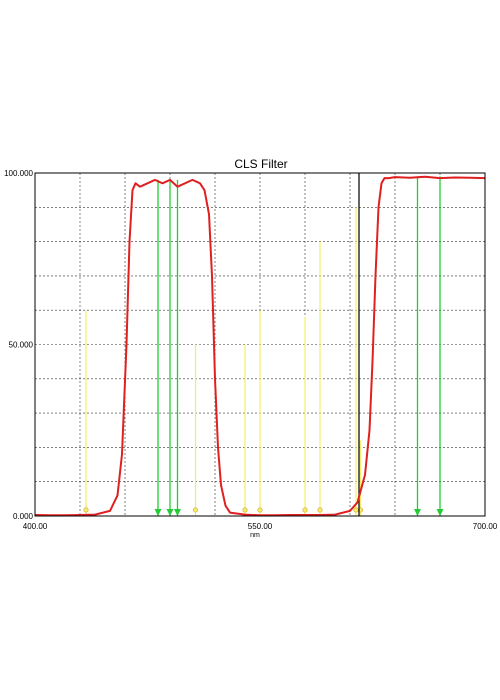 This screenshot has height=700, width=500. Describe the element at coordinates (18, 173) in the screenshot. I see `y-tick-label: 100.000` at that location.